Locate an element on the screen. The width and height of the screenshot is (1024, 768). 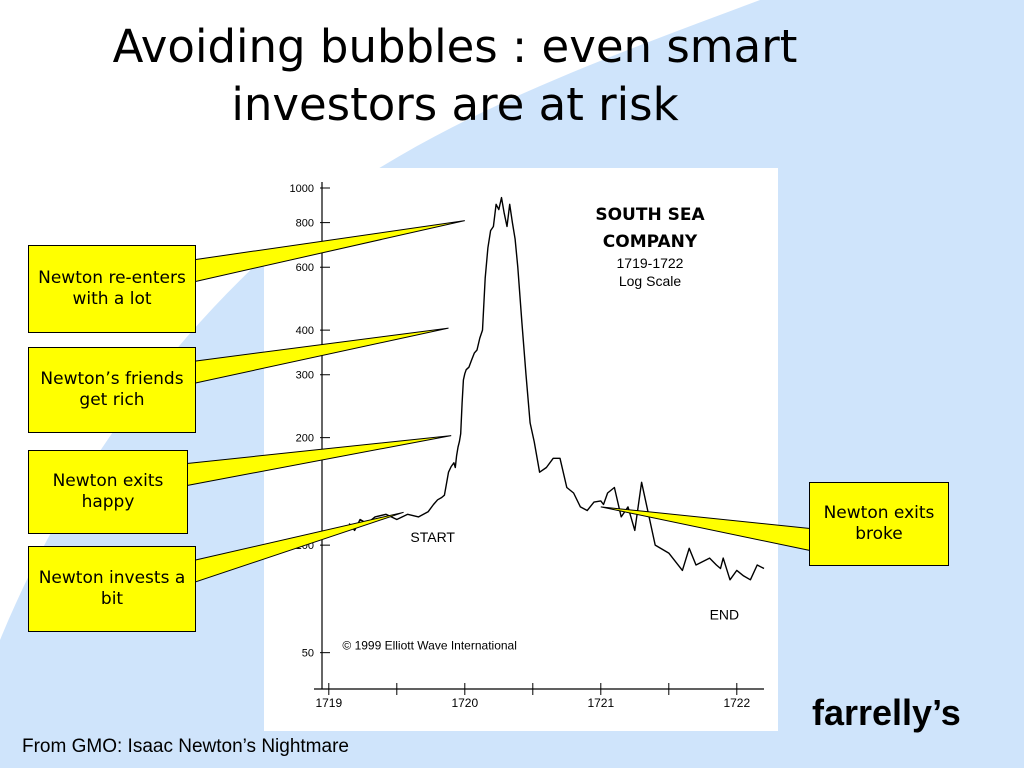
chart-title: SOUTH SEA COMPANY is located at coordinates (650, 228).